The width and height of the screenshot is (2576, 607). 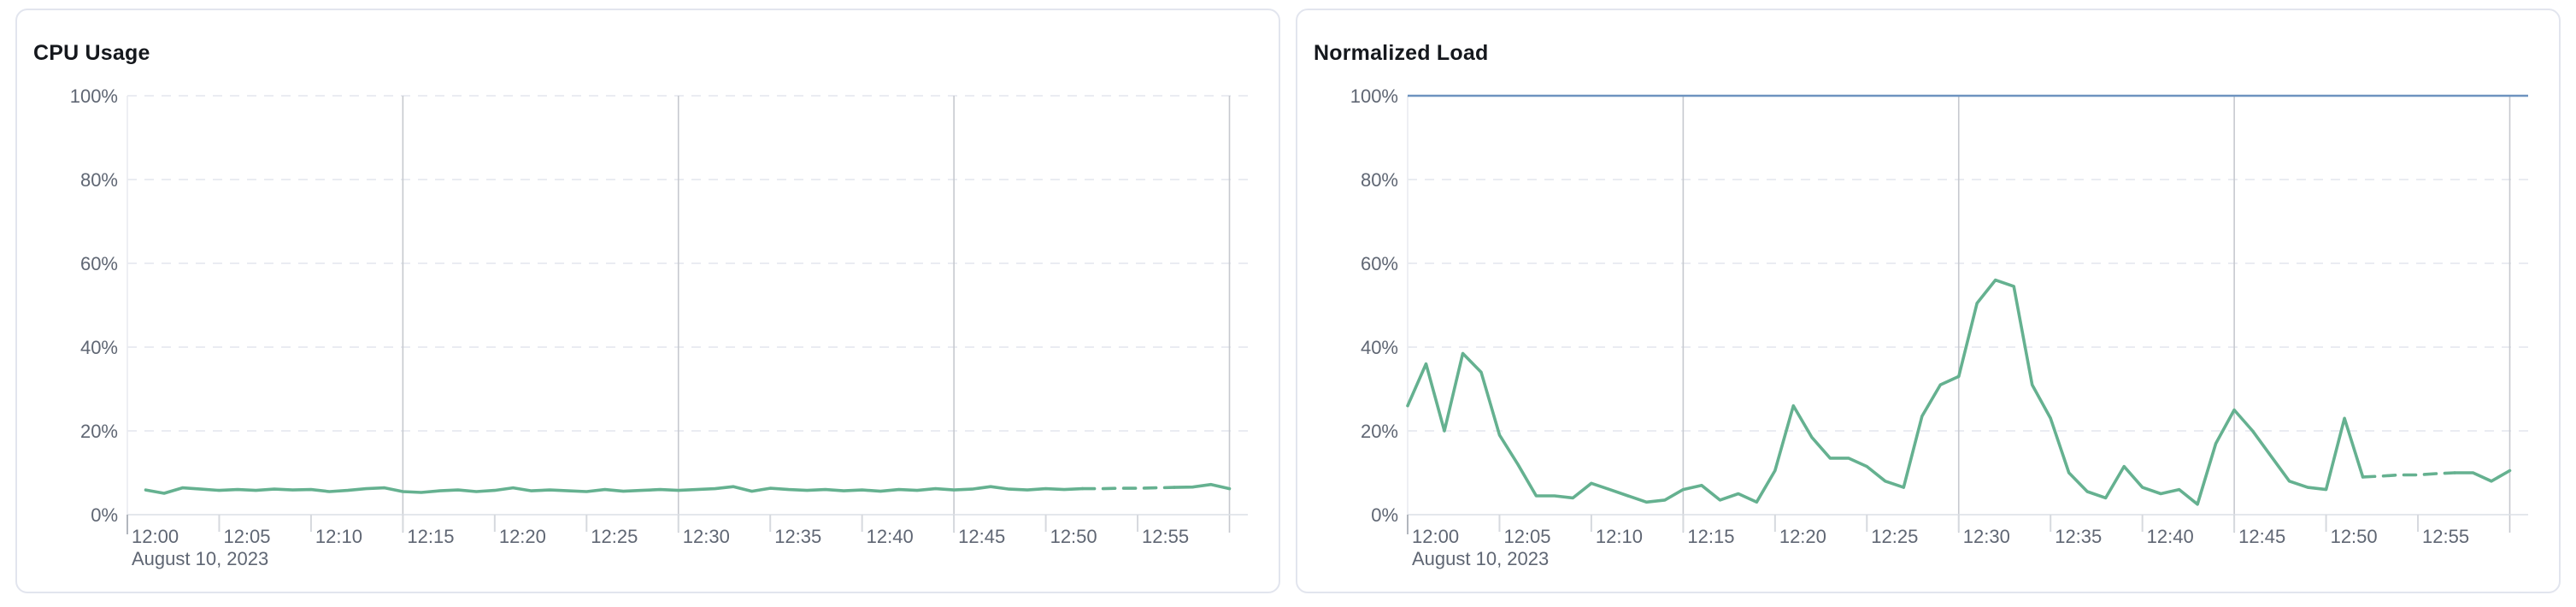 I want to click on normalized-load-panel-title: Normalized Load, so click(x=1401, y=53).